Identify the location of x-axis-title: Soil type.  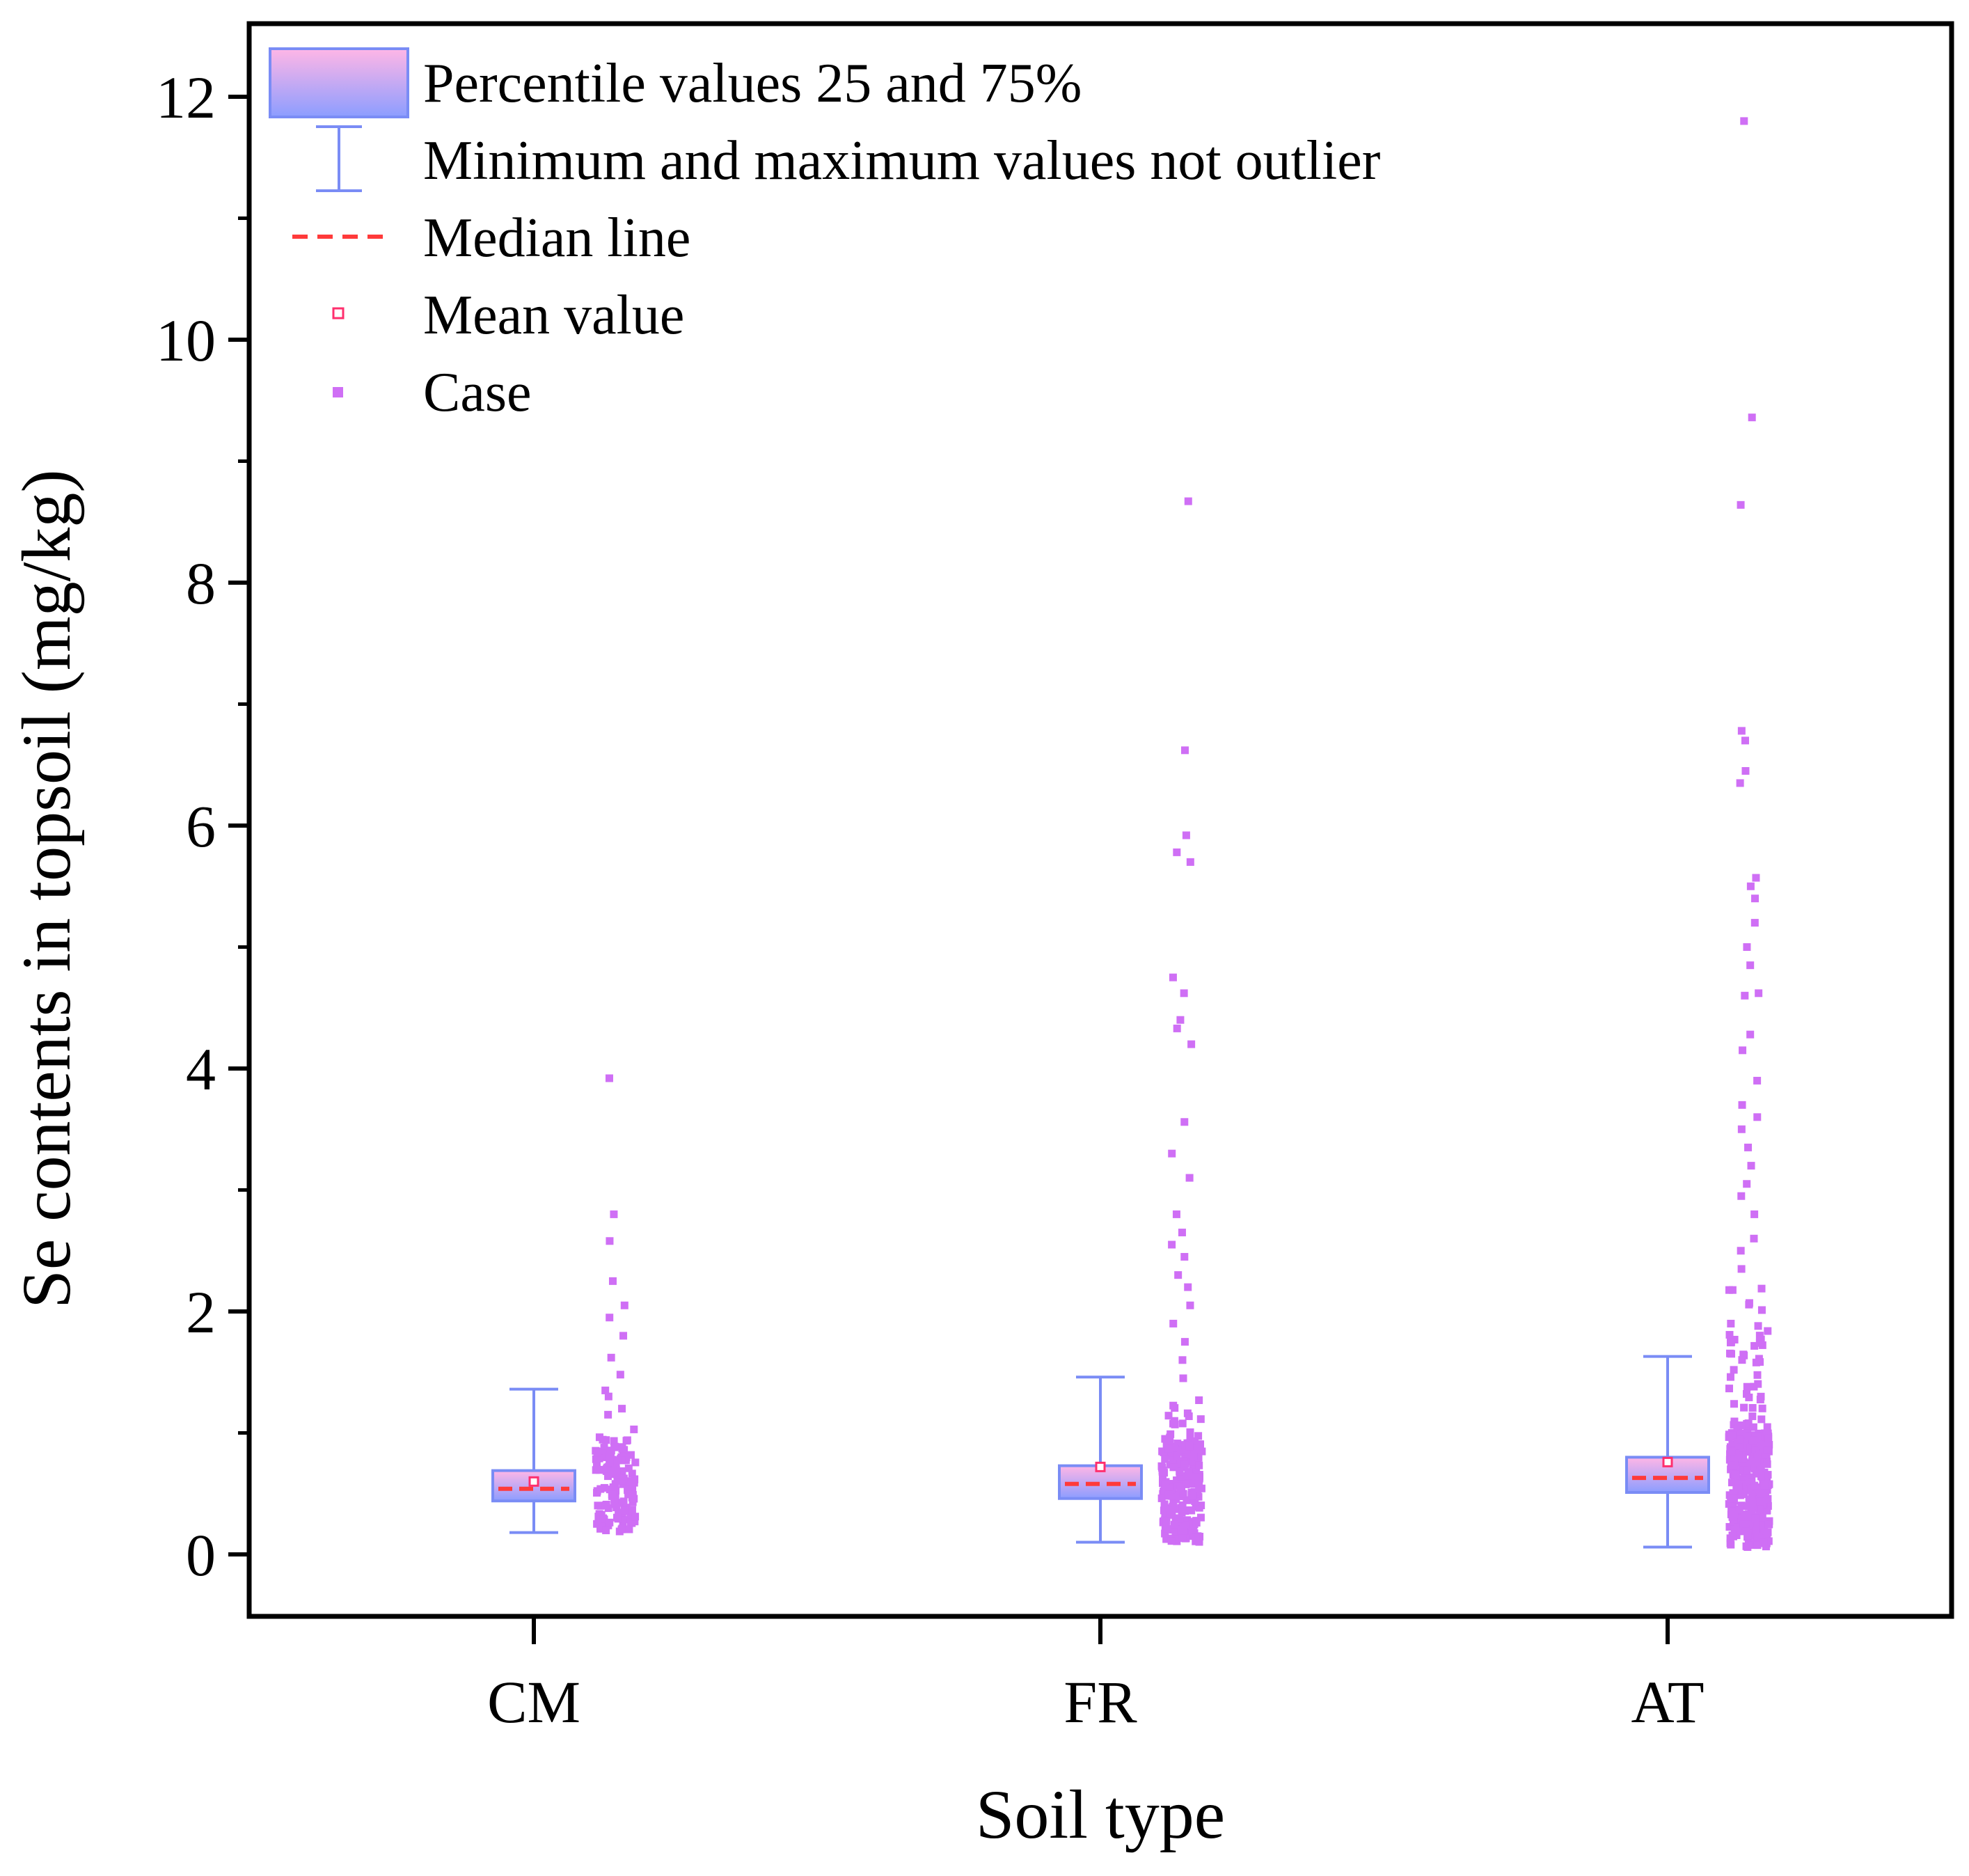
(1100, 1814).